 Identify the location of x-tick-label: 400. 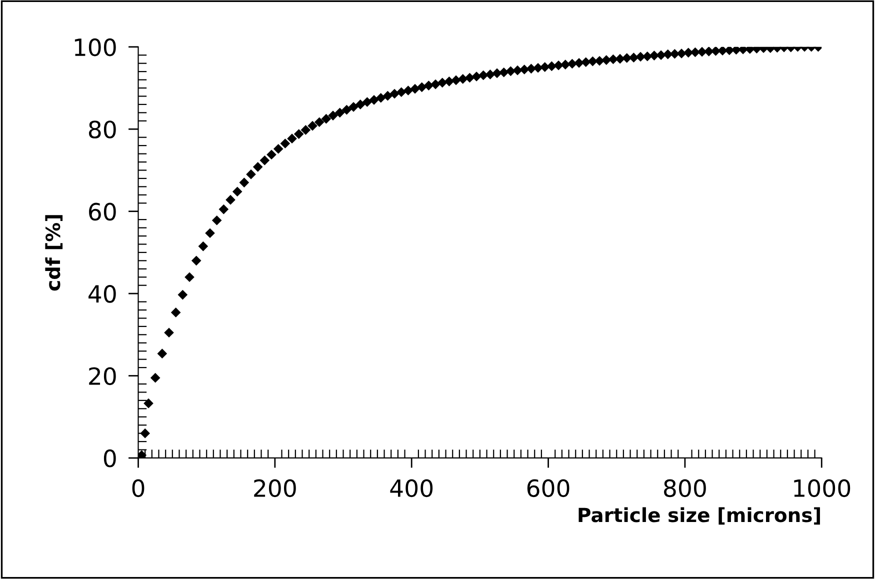
(411, 488).